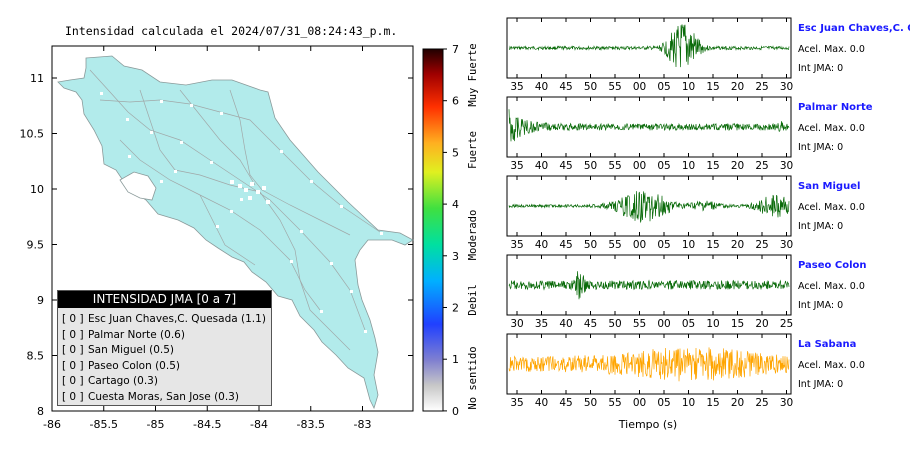 This screenshot has width=910, height=460. What do you see at coordinates (455, 308) in the screenshot?
I see `colorbar-tick-label: 2` at bounding box center [455, 308].